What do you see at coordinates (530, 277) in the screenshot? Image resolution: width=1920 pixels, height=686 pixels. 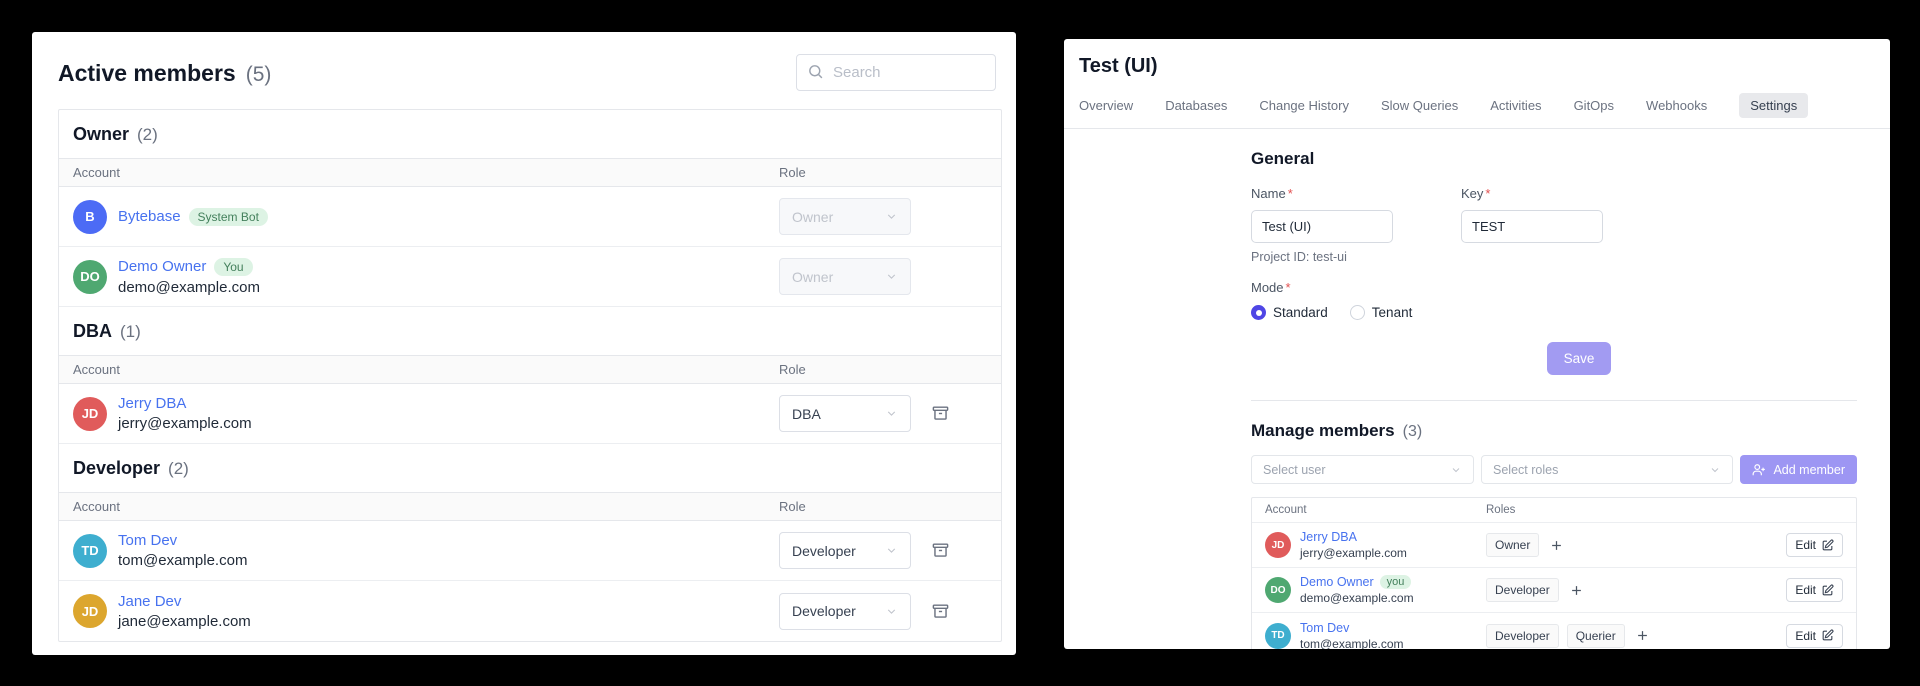 I see `table-row-demo-owner: DO Demo Owner You demo@example.com Owner` at bounding box center [530, 277].